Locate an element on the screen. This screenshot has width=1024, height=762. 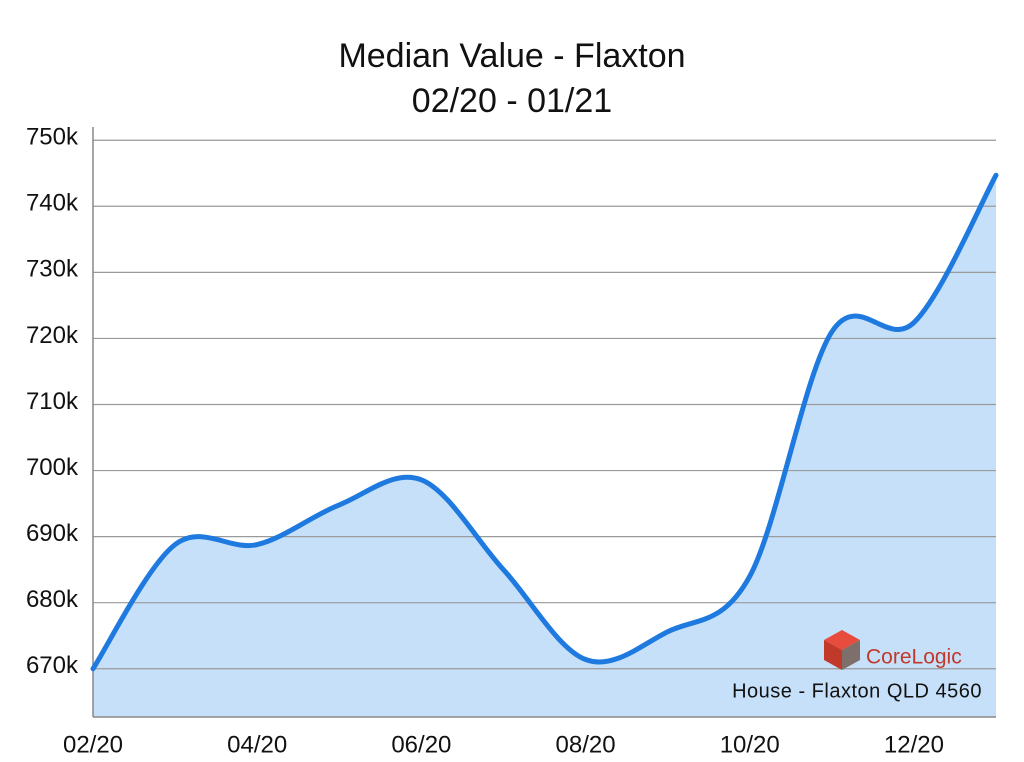
x-tick-label: 08/20 is located at coordinates (586, 744).